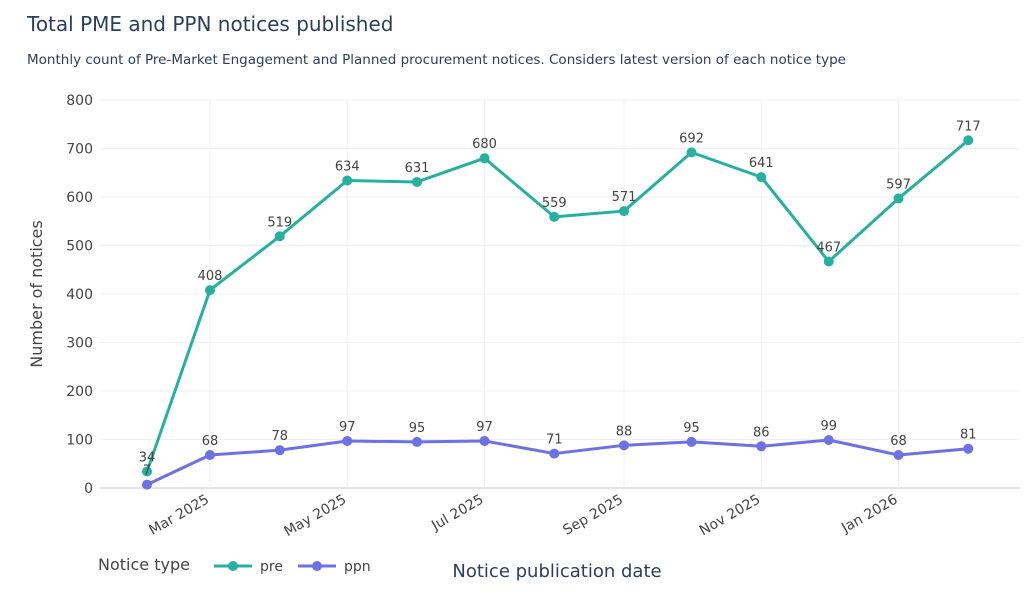 The height and width of the screenshot is (597, 1024). What do you see at coordinates (484, 144) in the screenshot?
I see `data-label-pre: 680` at bounding box center [484, 144].